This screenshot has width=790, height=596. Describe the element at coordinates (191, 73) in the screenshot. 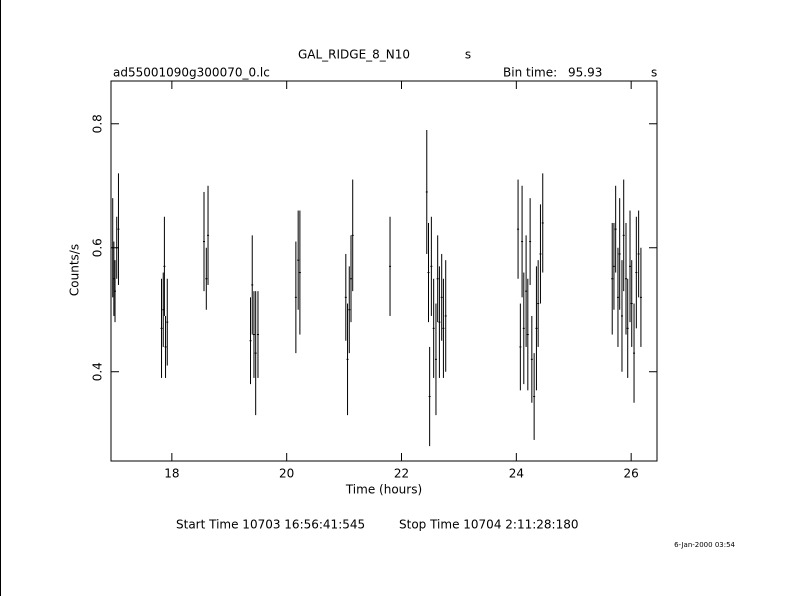

I see `file-name: ad55001090g300070_0.lc` at that location.